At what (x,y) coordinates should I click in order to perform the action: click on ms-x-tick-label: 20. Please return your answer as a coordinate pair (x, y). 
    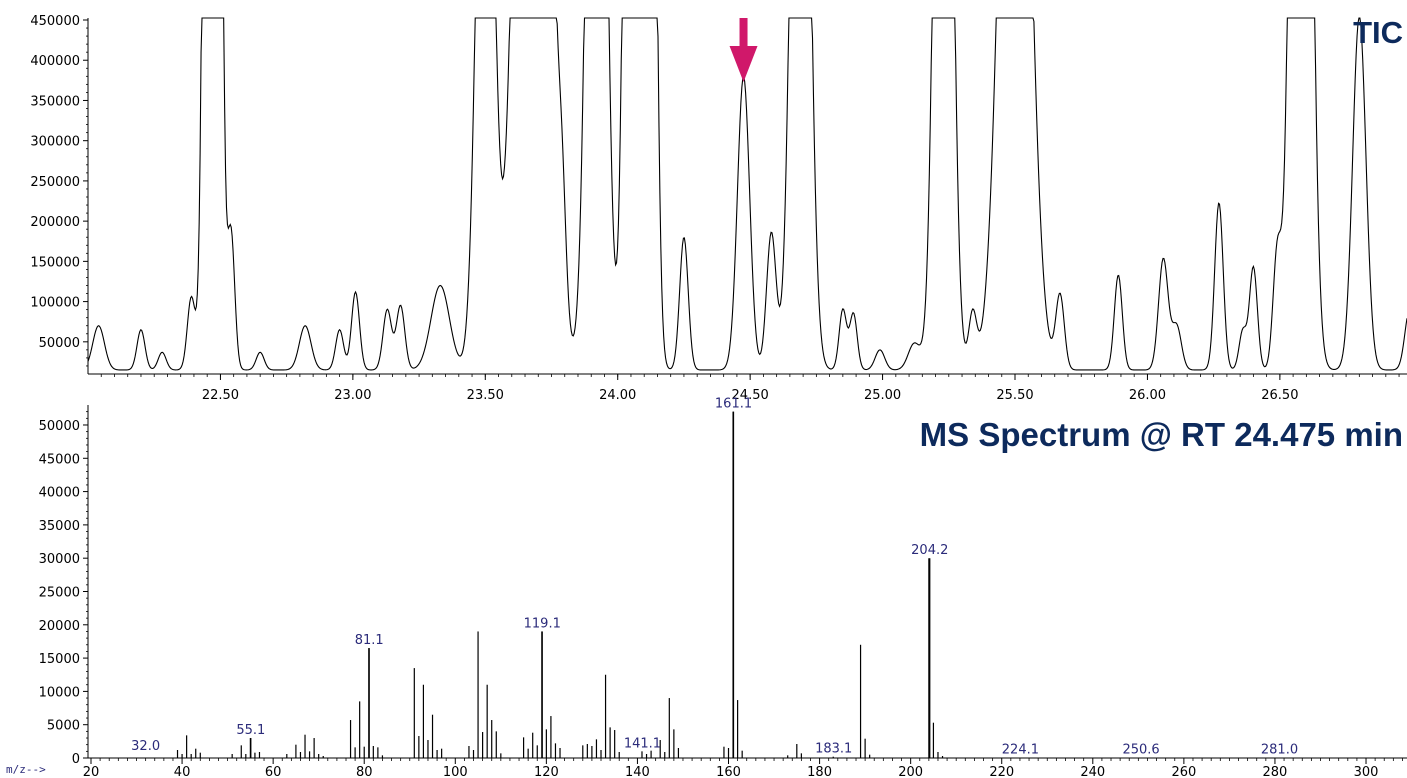
    Looking at the image, I should click on (91, 771).